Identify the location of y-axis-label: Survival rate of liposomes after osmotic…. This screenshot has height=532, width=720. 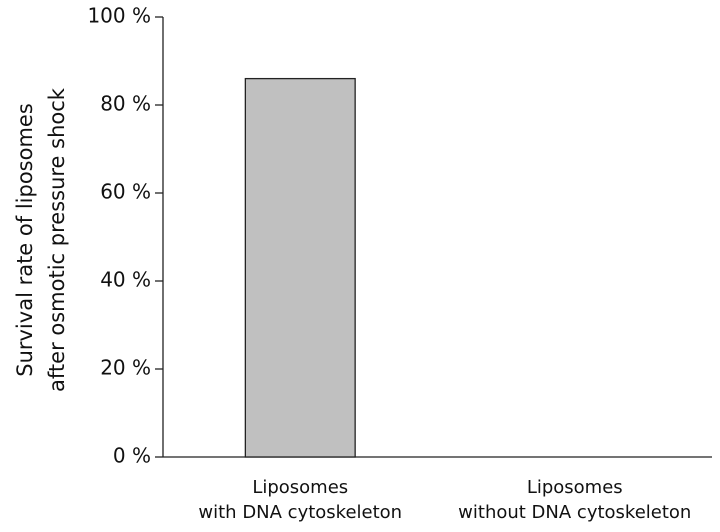
(41, 239).